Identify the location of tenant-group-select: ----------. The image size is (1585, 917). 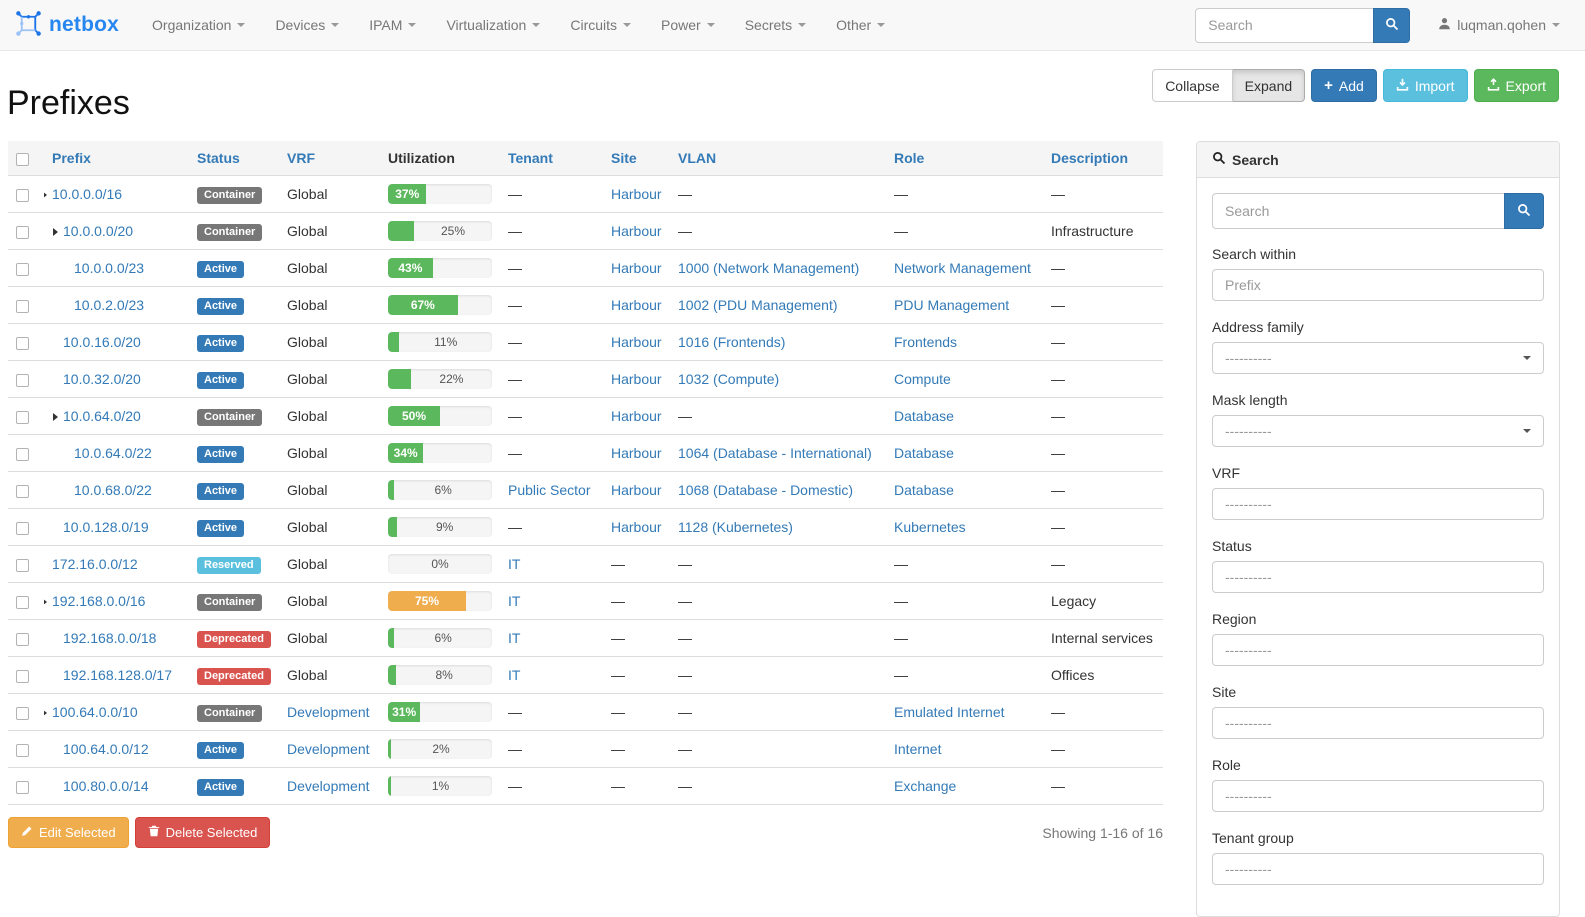
(1378, 869).